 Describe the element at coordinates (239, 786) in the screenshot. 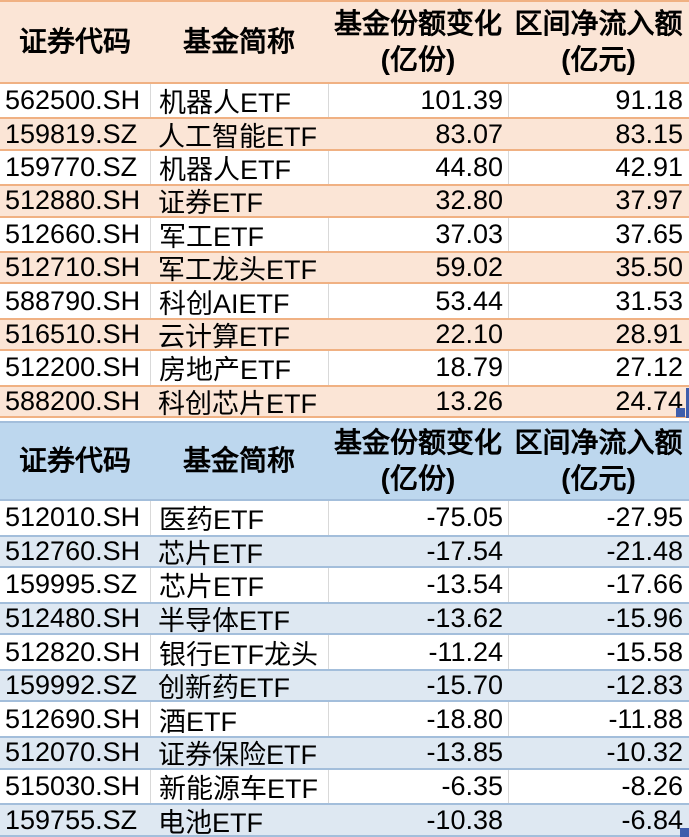

I see `fund-name-cell: 新能源车ETF` at that location.